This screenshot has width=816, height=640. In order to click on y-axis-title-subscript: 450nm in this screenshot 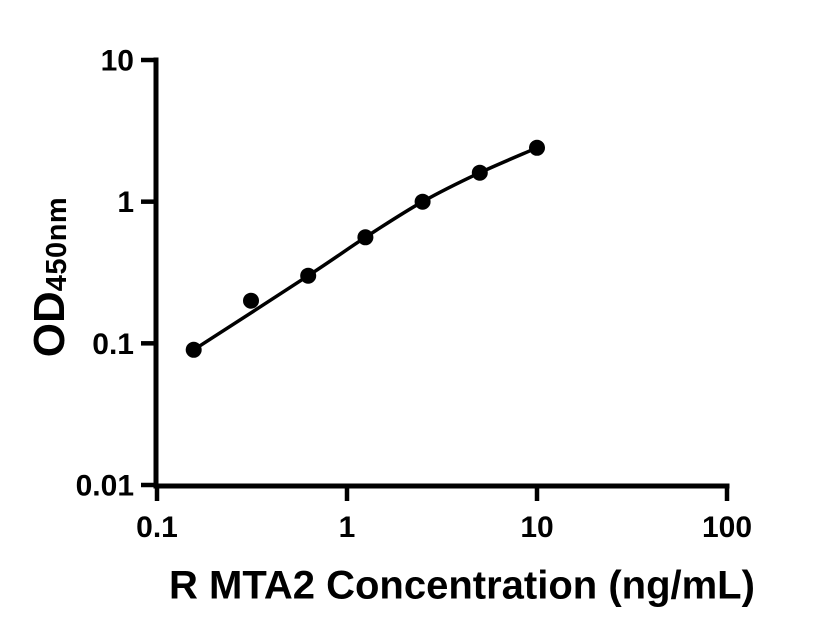, I will do `click(57, 244)`.